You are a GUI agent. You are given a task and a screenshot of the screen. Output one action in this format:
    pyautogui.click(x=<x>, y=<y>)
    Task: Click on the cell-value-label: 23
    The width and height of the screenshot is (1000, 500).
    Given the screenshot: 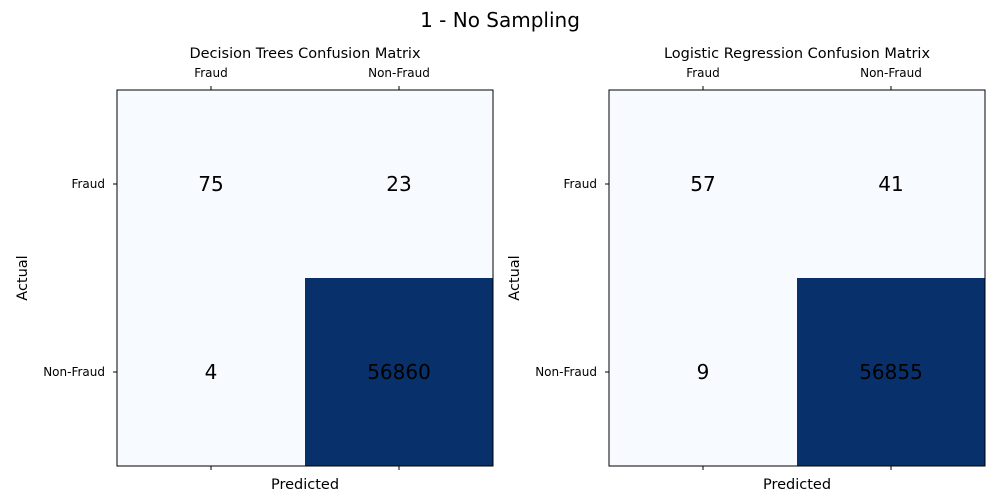 What is the action you would take?
    pyautogui.click(x=398, y=184)
    